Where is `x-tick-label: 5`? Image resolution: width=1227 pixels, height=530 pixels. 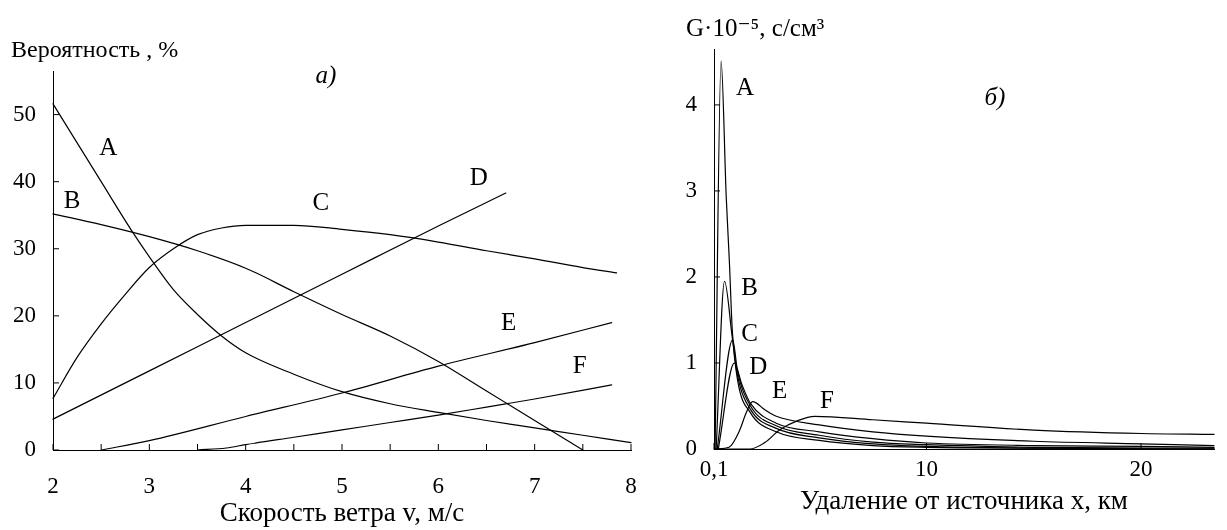
x-tick-label: 5 is located at coordinates (342, 485).